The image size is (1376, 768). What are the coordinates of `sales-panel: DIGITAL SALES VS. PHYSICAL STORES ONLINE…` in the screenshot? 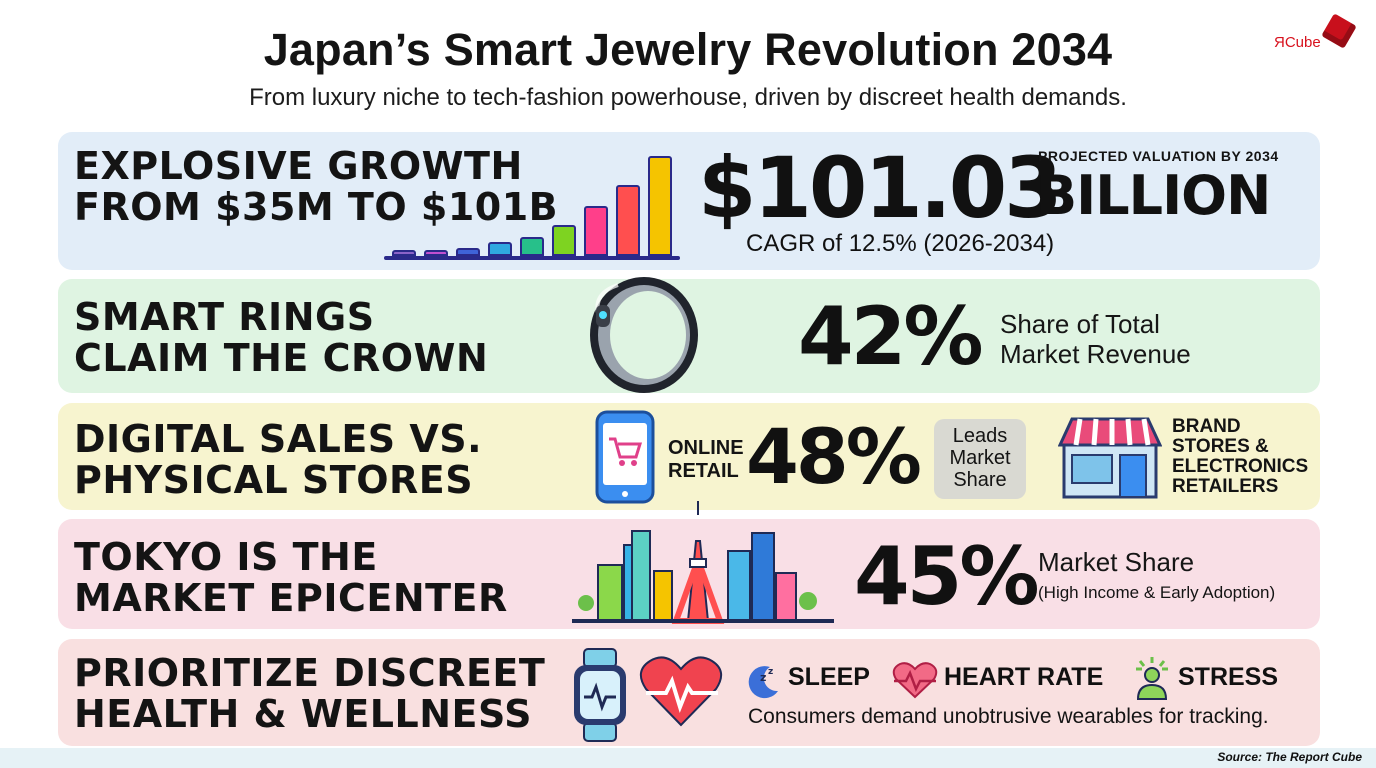 It's located at (689, 456).